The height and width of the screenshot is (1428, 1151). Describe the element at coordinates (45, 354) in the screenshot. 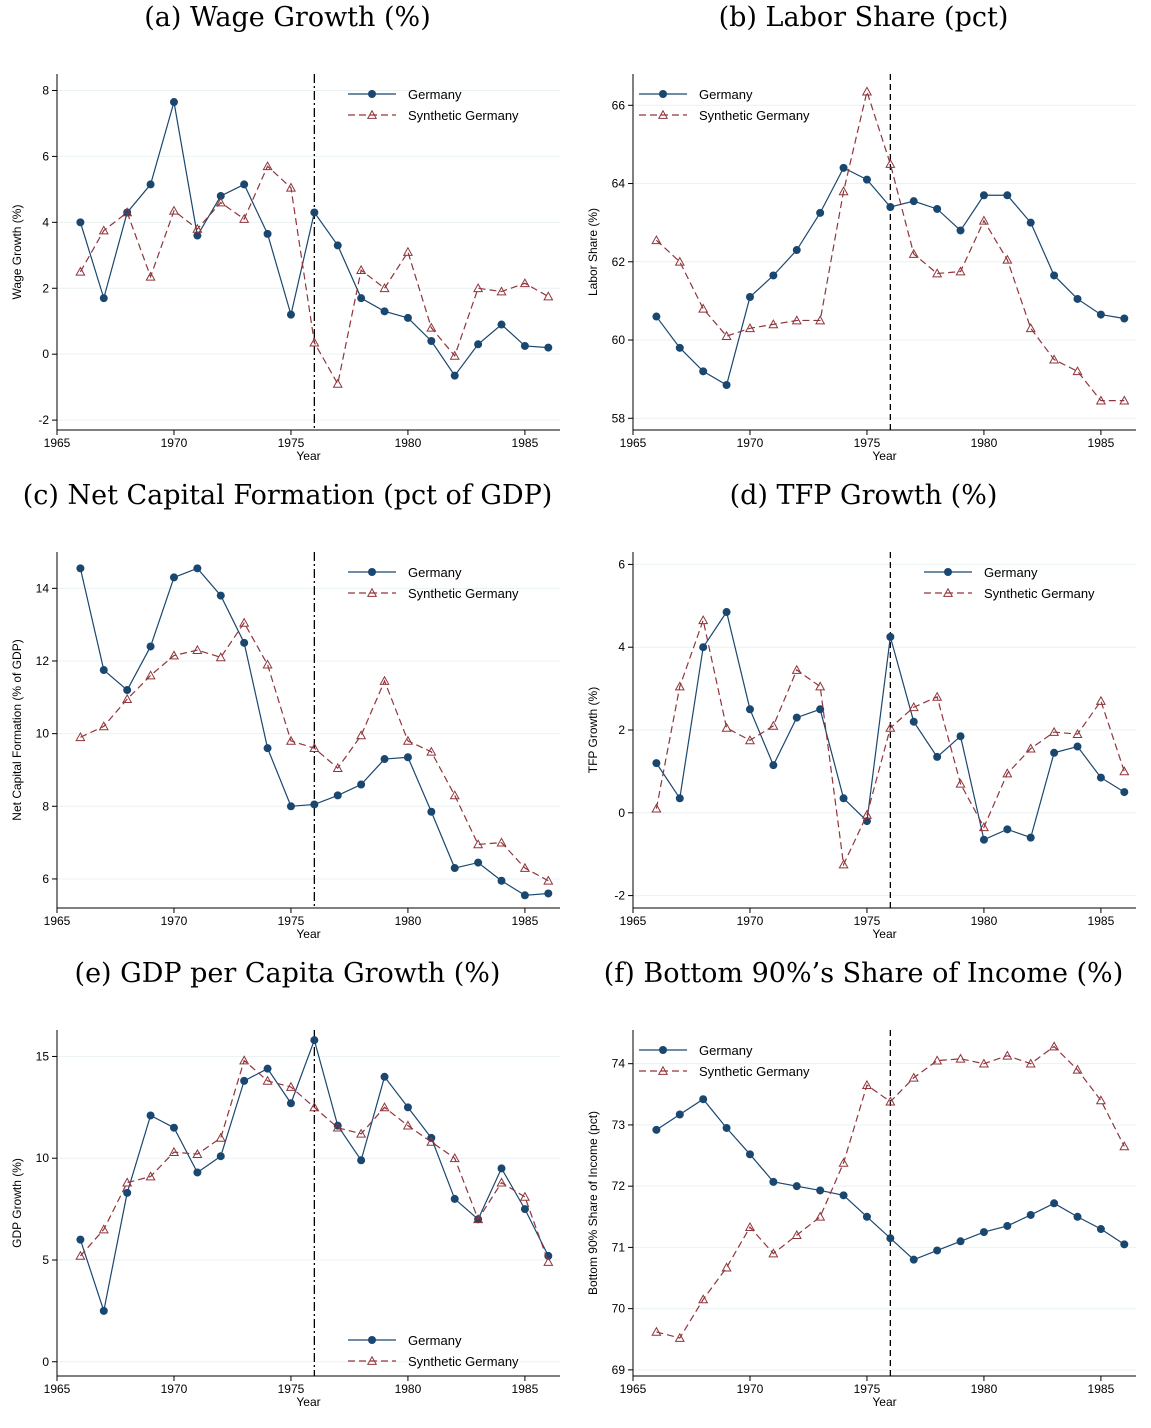

I see `y-tick-label: 0` at that location.